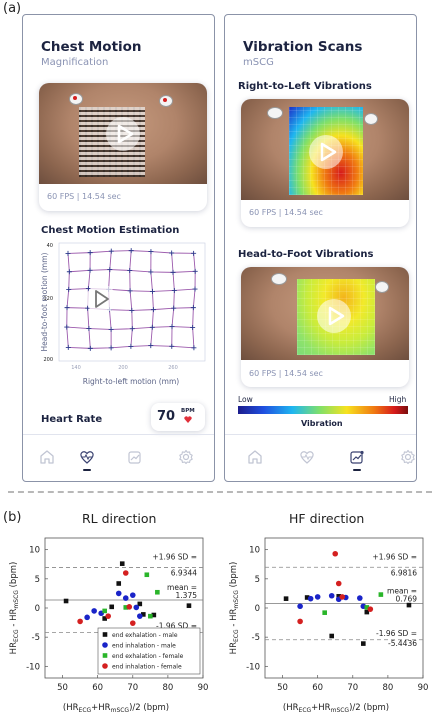  Describe the element at coordinates (234, 608) in the screenshot. I see `y-axis-label: HRECG - HRmSCG (bpm)` at that location.